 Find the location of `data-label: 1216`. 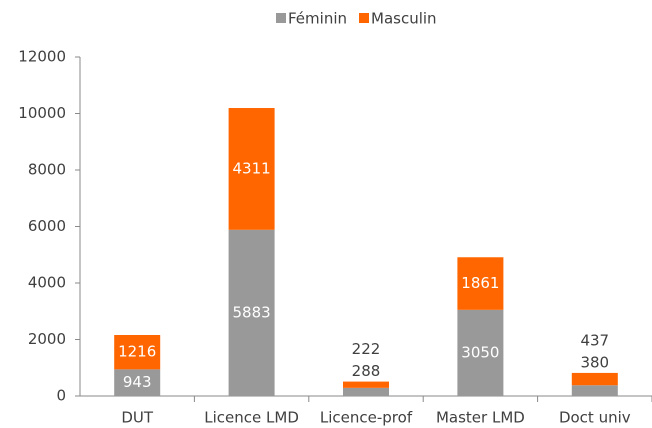

data-label: 1216 is located at coordinates (137, 352).